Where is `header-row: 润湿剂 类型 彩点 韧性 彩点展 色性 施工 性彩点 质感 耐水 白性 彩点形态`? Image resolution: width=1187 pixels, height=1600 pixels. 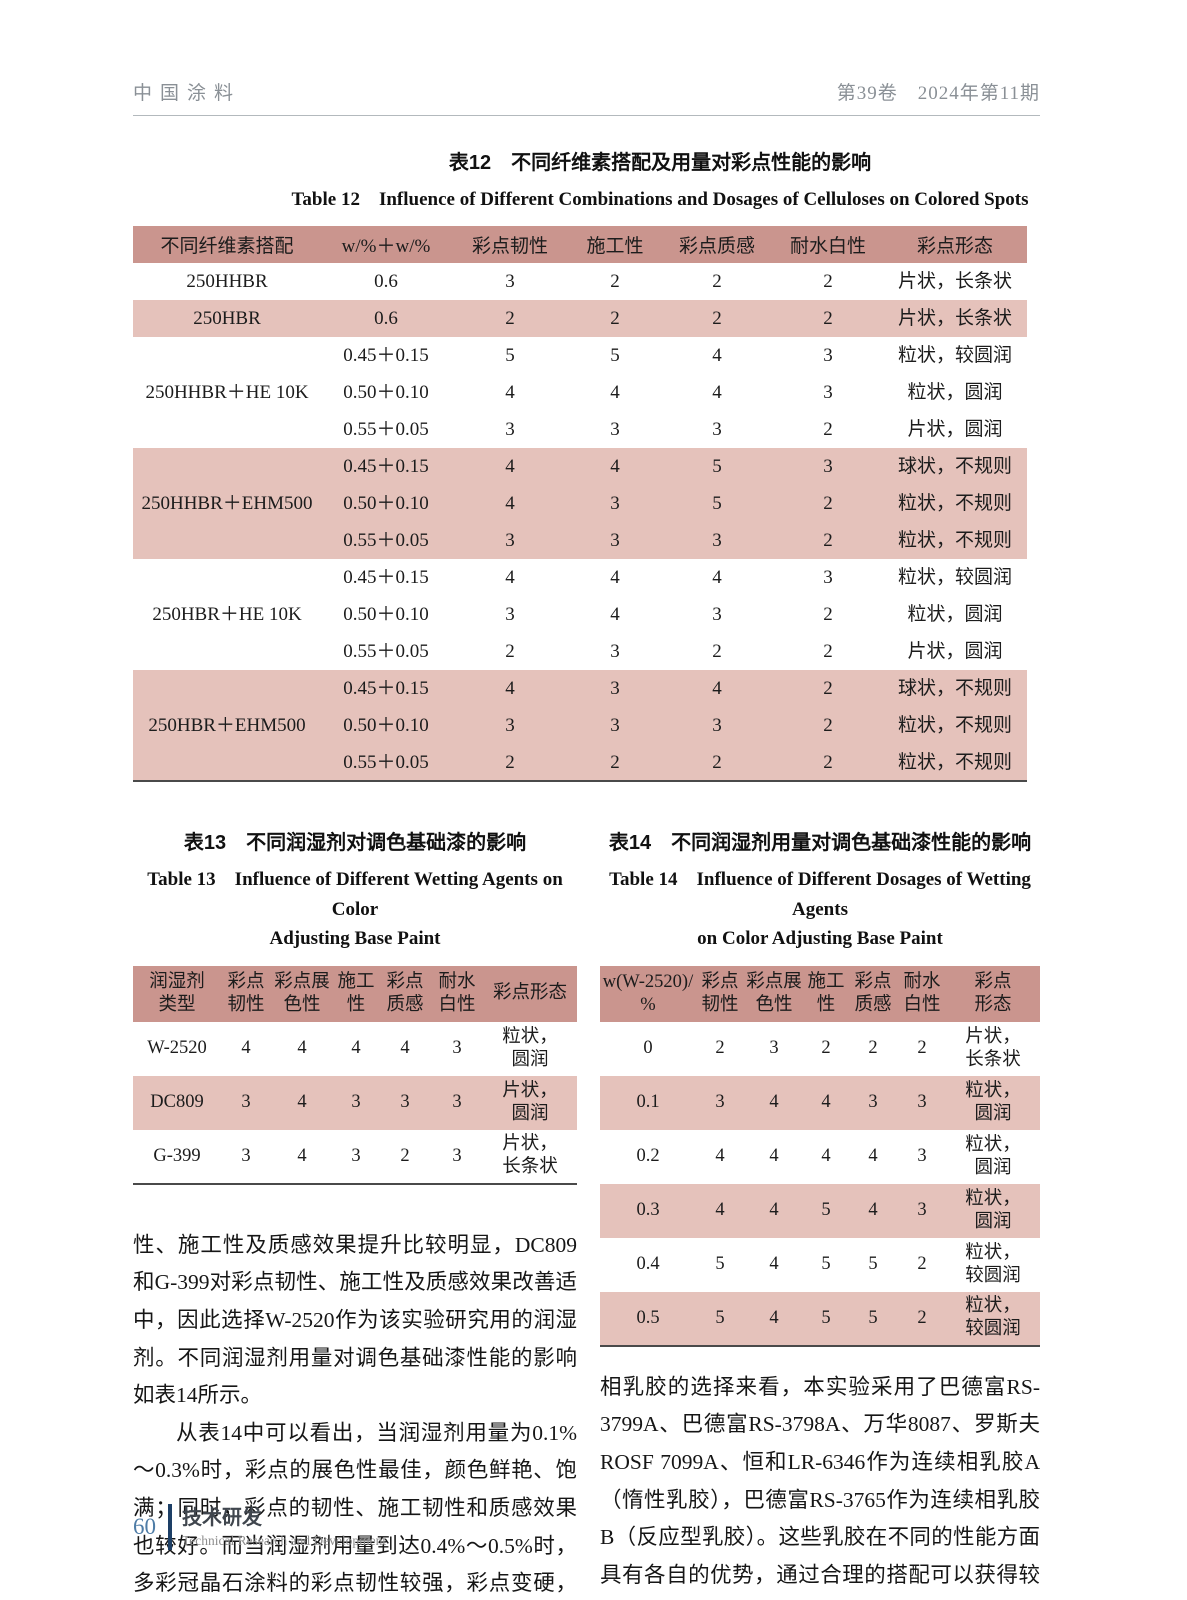
header-row: 润湿剂 类型 彩点 韧性 彩点展 色性 施工 性彩点 质感 耐水 白性 彩点形态 is located at coordinates (355, 993).